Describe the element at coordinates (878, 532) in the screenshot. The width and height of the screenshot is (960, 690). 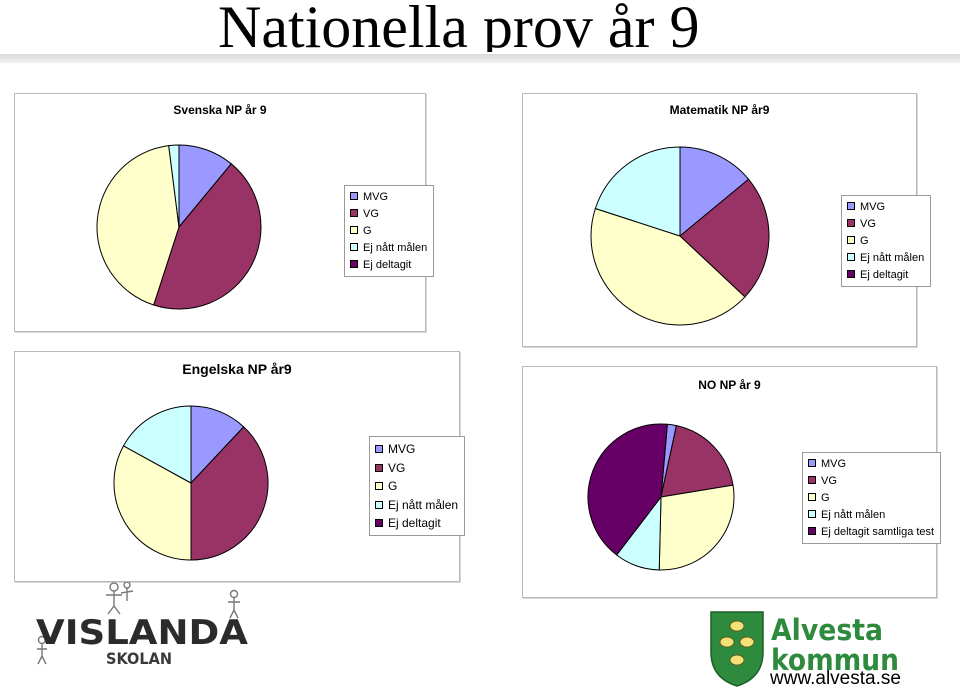
I see `legend-label: Ej deltagit samtliga test` at that location.